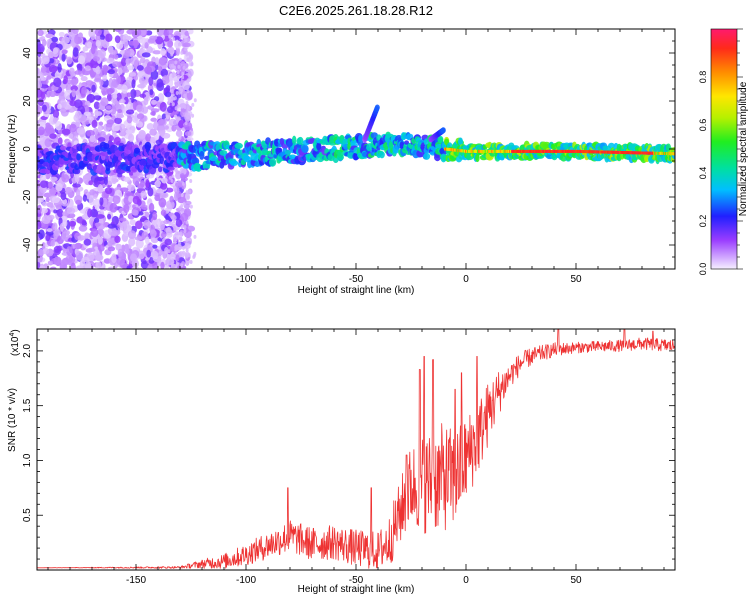  I want to click on spectrogram-x-tick-label: 50, so click(576, 279).